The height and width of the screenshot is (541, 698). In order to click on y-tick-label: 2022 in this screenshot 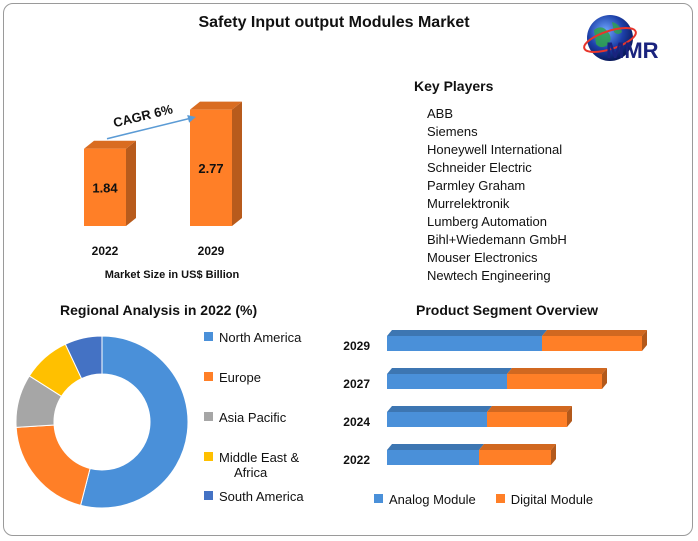, I will do `click(356, 460)`.